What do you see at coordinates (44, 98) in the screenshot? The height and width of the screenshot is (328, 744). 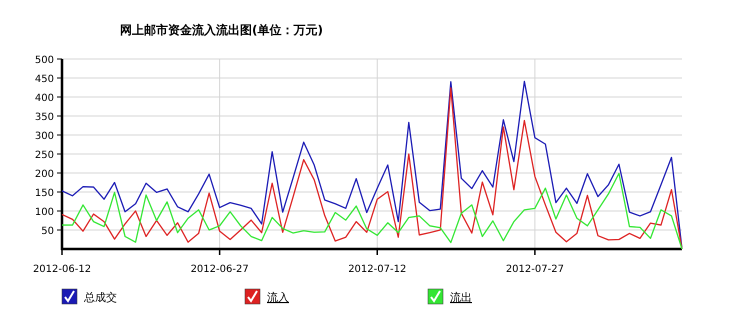 I see `y-tick-label: 400` at bounding box center [44, 98].